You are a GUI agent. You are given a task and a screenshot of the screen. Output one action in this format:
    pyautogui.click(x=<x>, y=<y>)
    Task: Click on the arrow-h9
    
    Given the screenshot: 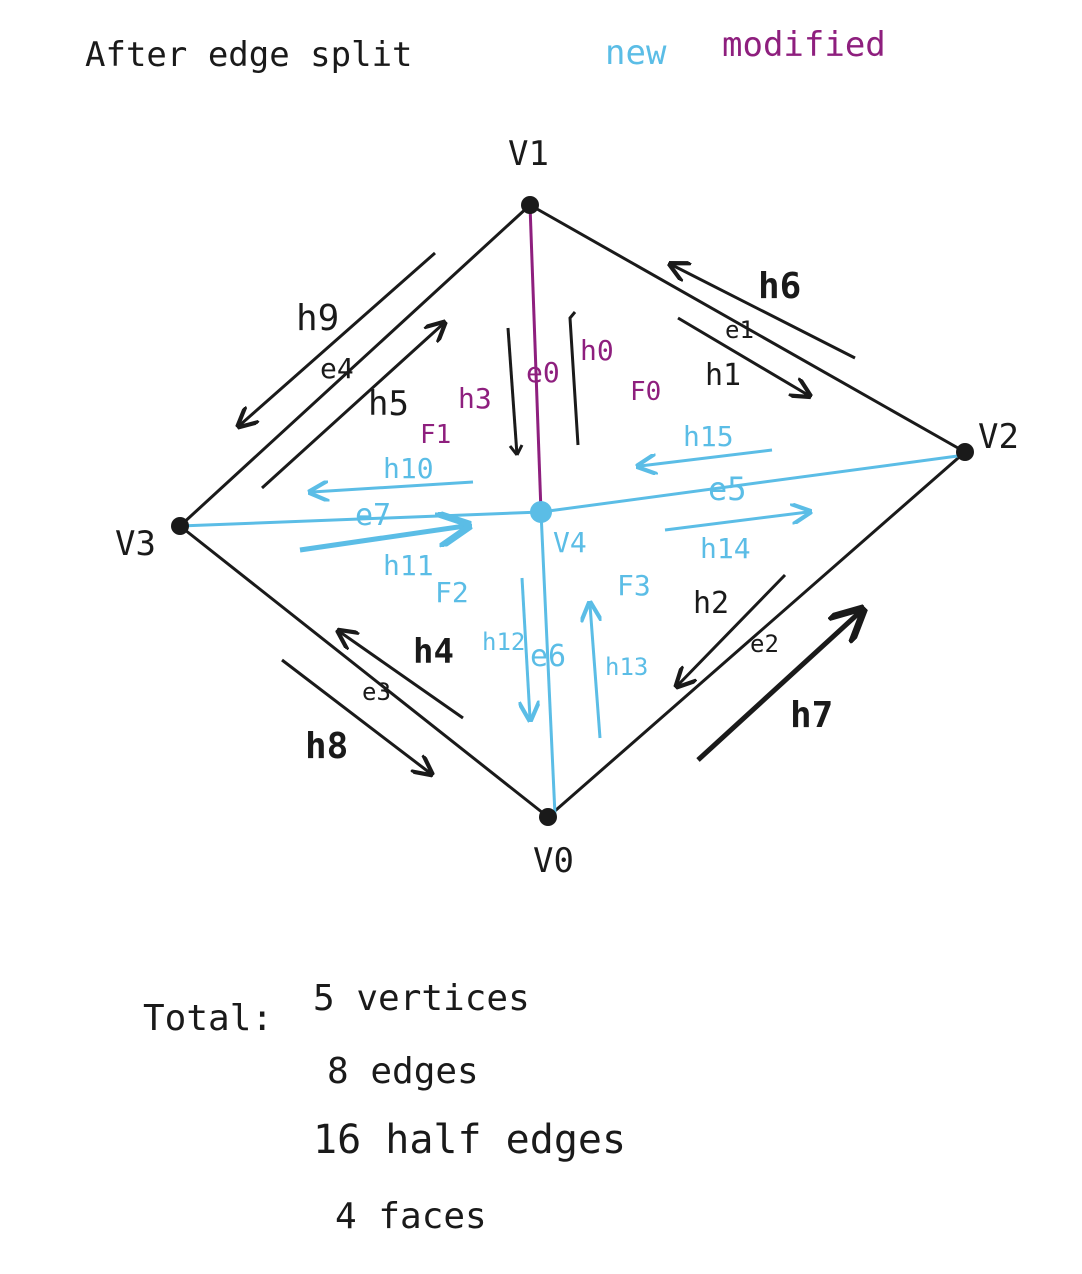 What is the action you would take?
    pyautogui.click(x=338, y=338)
    